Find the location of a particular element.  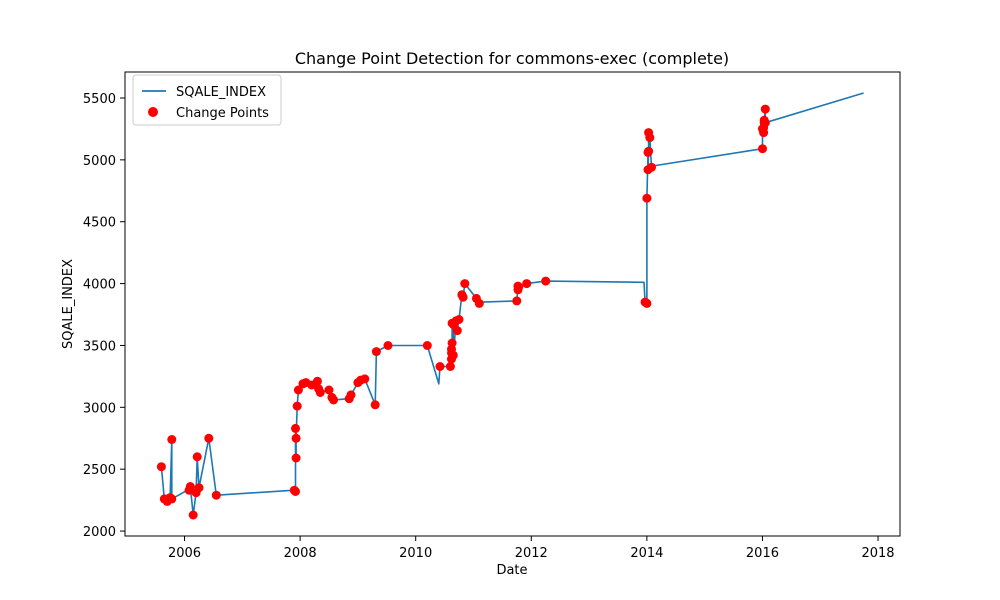

legend: SQALE_INDEX Change Points is located at coordinates (207, 100).